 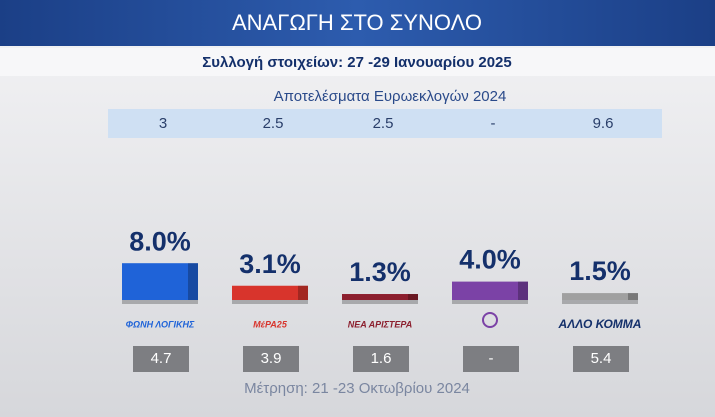 I want to click on chart-title: ΑΝΑΓΩΓΗ ΣΤΟ ΣΥΝΟΛΟ, so click(x=357, y=22).